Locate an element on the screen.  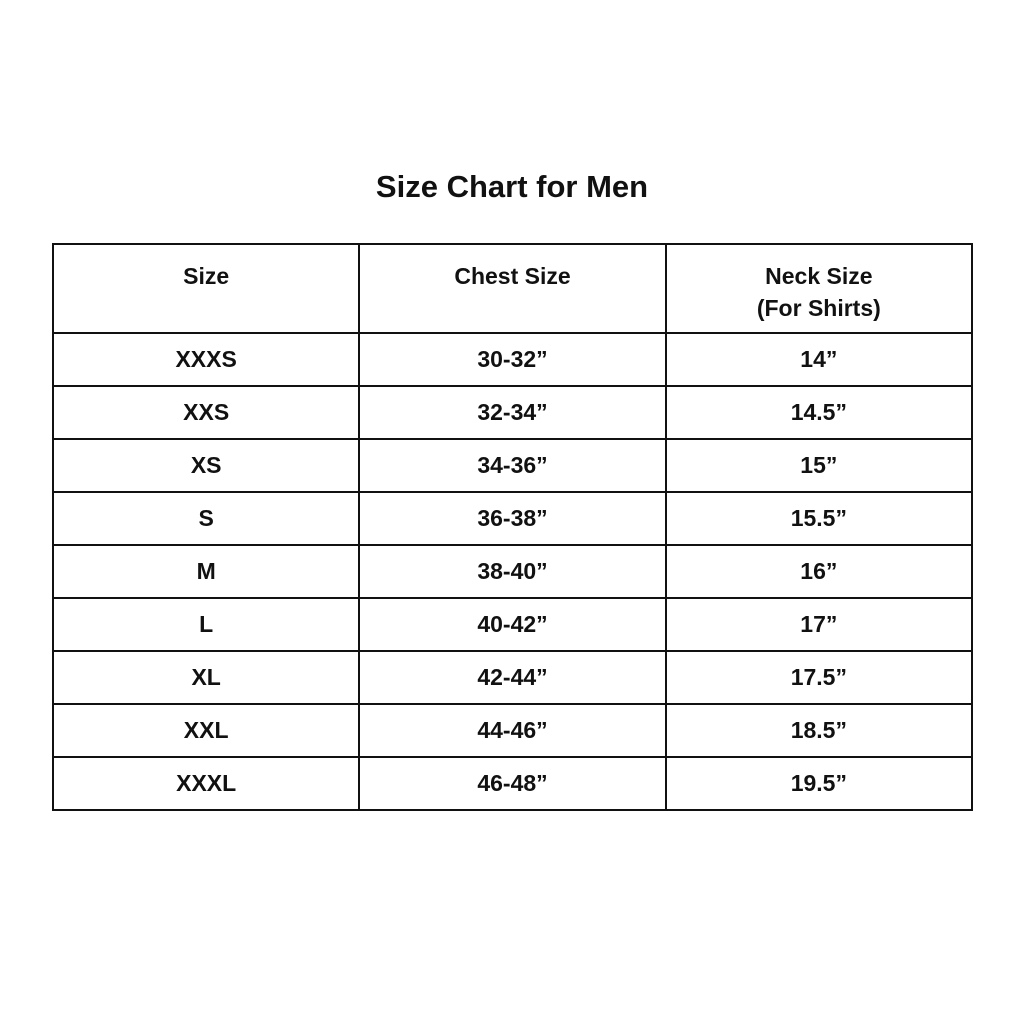
size-cell: XXXS is located at coordinates (206, 359).